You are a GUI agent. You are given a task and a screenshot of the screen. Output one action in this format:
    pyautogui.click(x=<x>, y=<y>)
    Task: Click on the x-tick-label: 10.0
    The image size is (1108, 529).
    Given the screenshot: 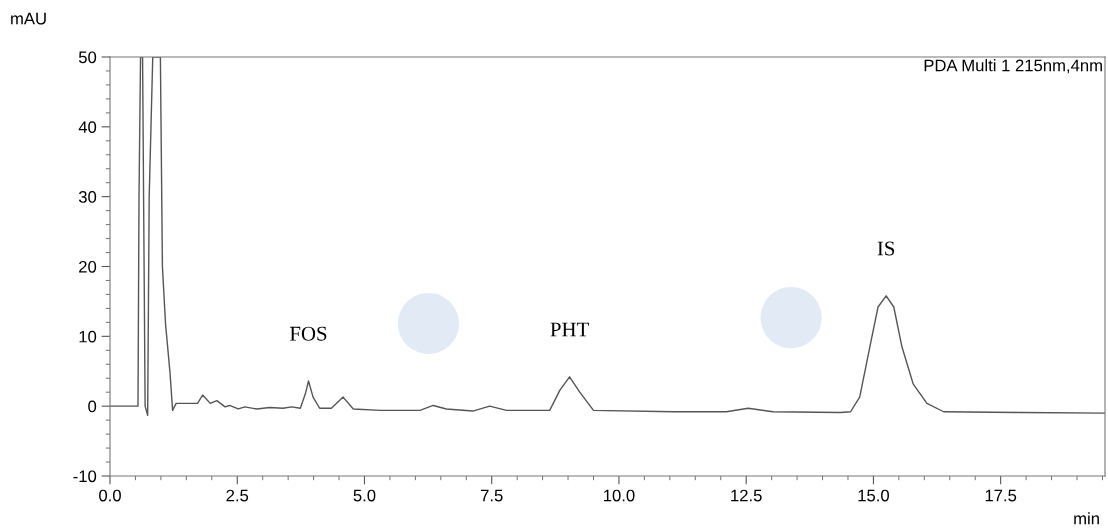 What is the action you would take?
    pyautogui.click(x=619, y=495)
    